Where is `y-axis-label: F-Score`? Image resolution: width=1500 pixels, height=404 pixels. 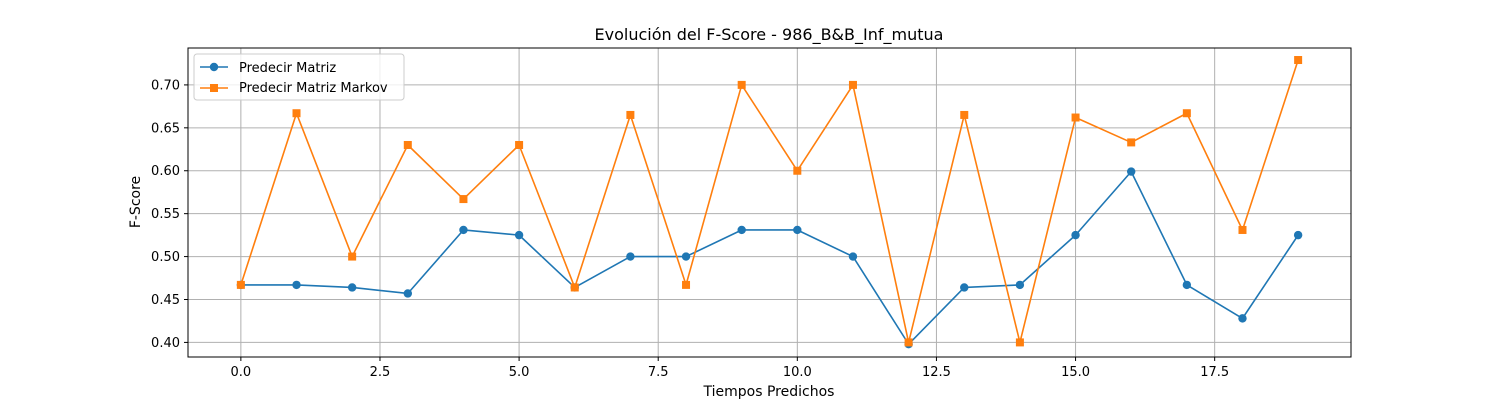 y-axis-label: F-Score is located at coordinates (136, 202).